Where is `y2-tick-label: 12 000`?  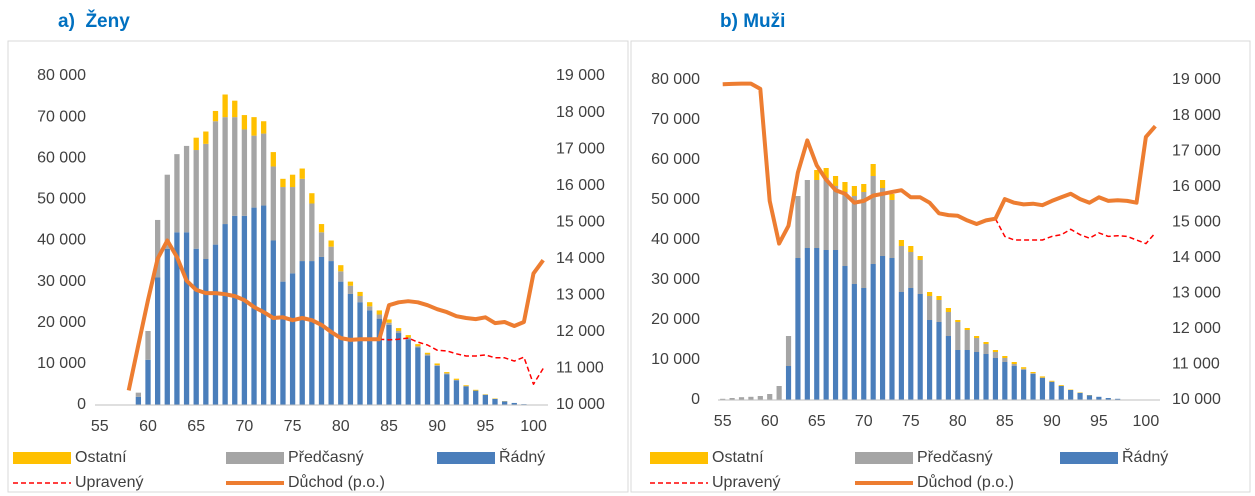
y2-tick-label: 12 000 is located at coordinates (580, 331).